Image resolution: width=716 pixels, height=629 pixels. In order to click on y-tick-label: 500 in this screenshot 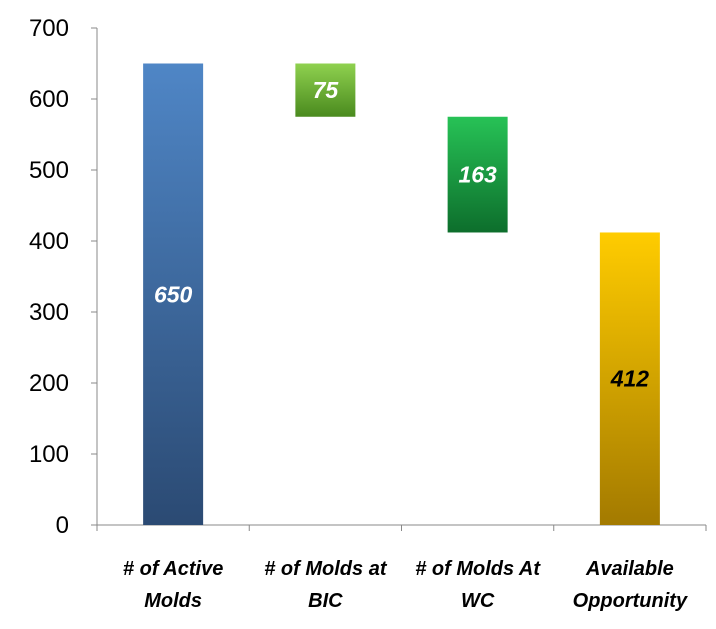, I will do `click(49, 170)`.